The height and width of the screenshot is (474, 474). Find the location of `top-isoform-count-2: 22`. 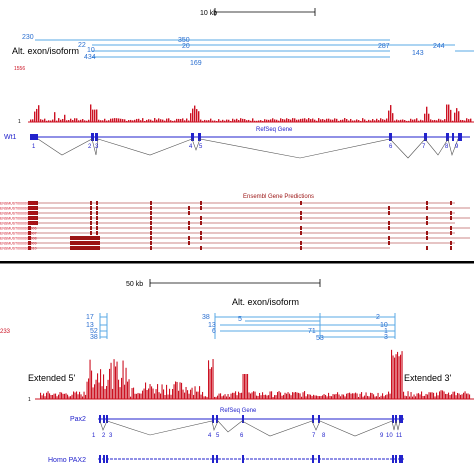

top-isoform-count-2: 22 is located at coordinates (82, 45).